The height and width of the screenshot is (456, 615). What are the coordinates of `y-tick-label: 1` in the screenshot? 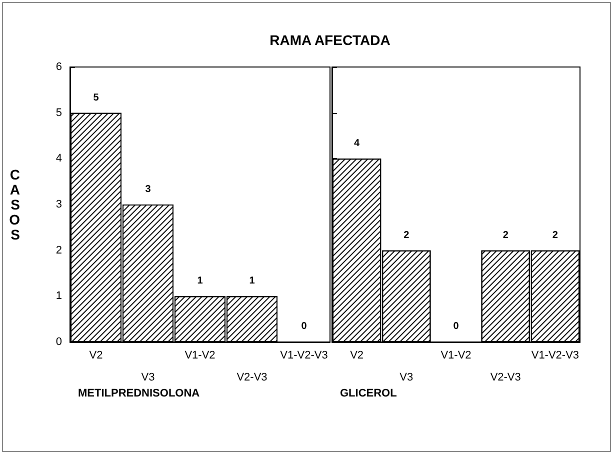 It's located at (59, 296).